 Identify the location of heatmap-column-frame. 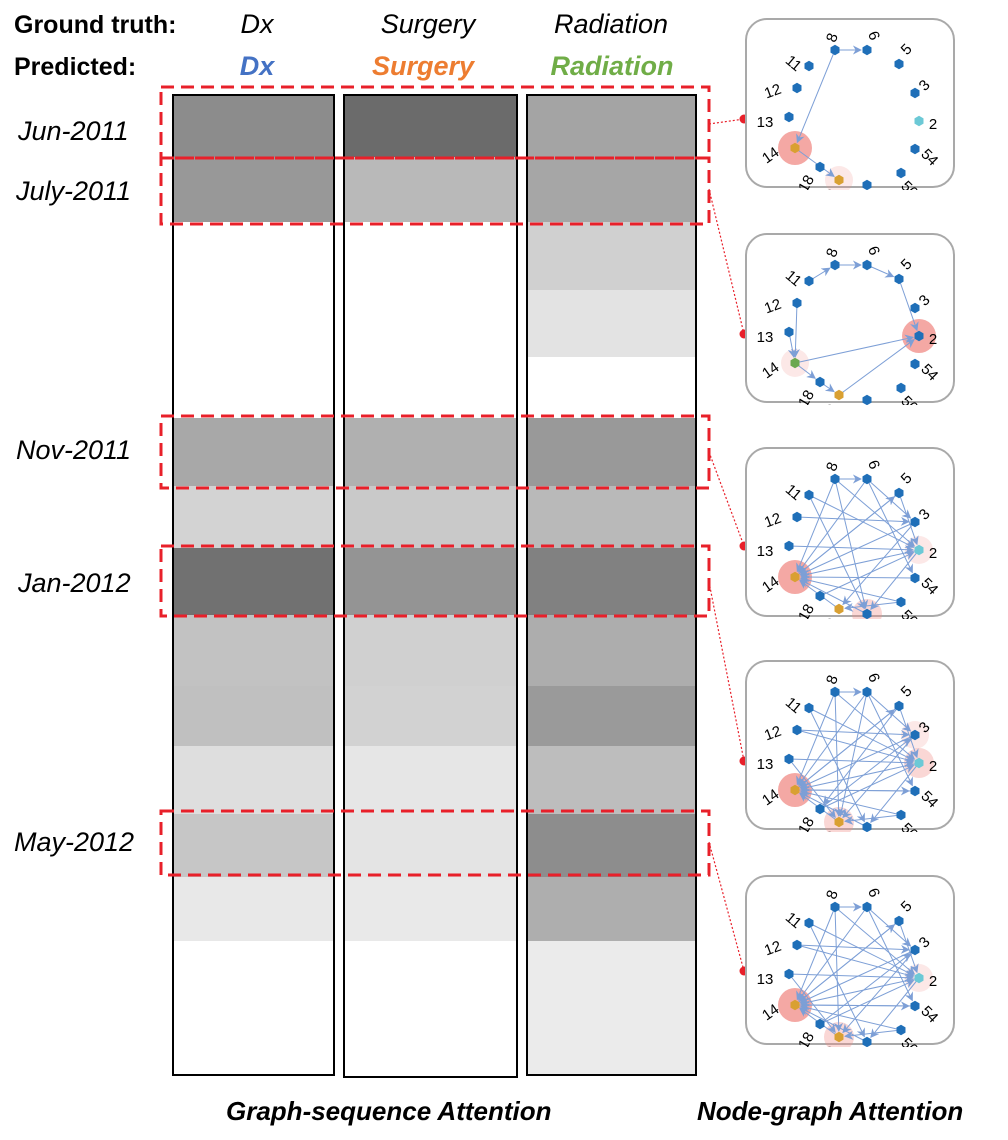
(611, 585).